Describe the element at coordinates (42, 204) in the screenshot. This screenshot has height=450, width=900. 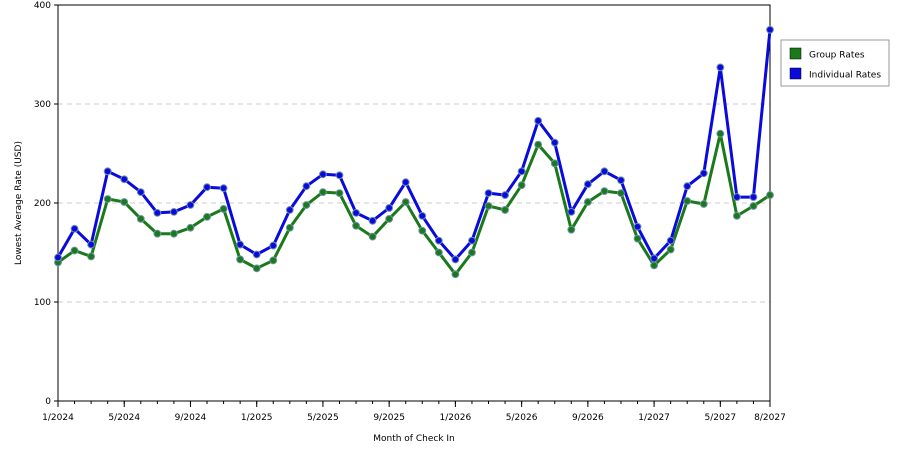
I see `y-tick-label: 200` at that location.